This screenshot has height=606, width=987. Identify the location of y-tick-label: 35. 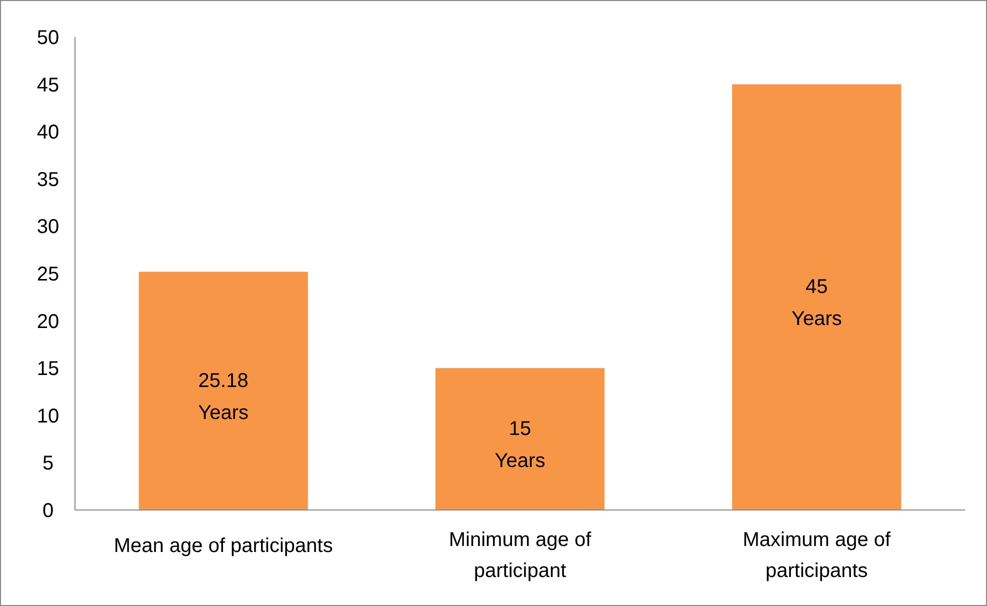
(48, 179).